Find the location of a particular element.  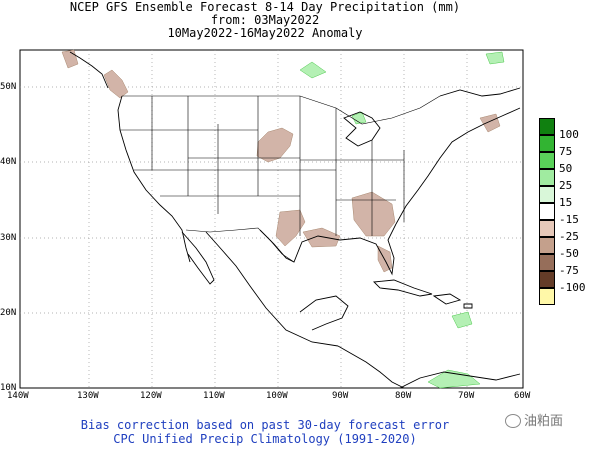

baja-california is located at coordinates (198, 258).